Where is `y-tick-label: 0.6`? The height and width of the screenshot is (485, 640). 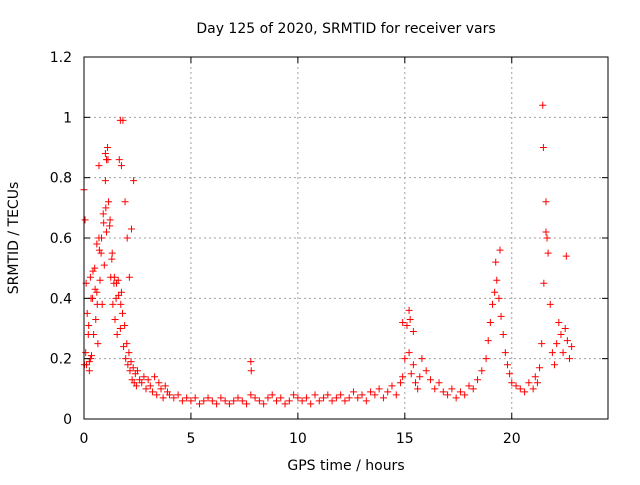
y-tick-label: 0.6 is located at coordinates (61, 239).